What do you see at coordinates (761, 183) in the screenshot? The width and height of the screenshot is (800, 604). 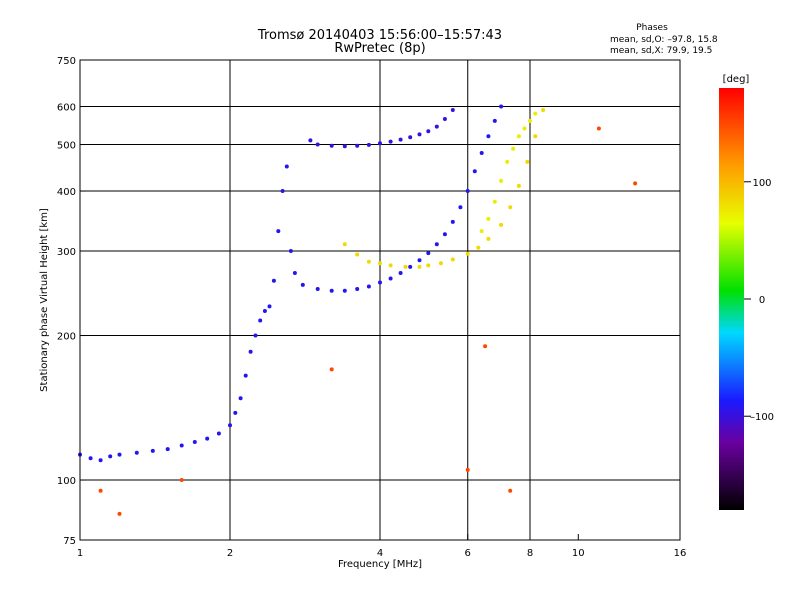 I see `colorbar-tick-label: 100` at bounding box center [761, 183].